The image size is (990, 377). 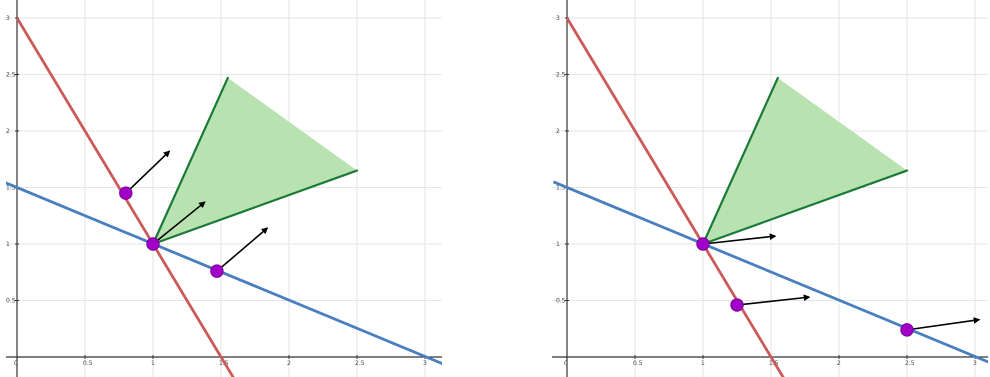 What do you see at coordinates (805, 160) in the screenshot?
I see `feasible-cone` at bounding box center [805, 160].